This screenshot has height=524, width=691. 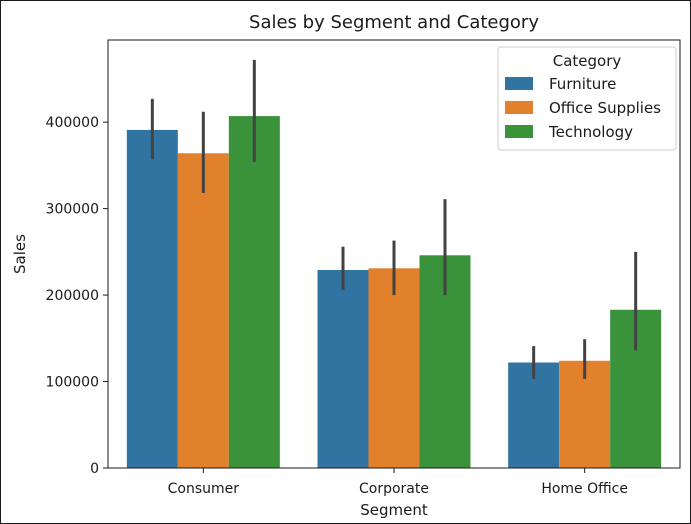 I want to click on legend-swatch-technology, so click(x=519, y=131).